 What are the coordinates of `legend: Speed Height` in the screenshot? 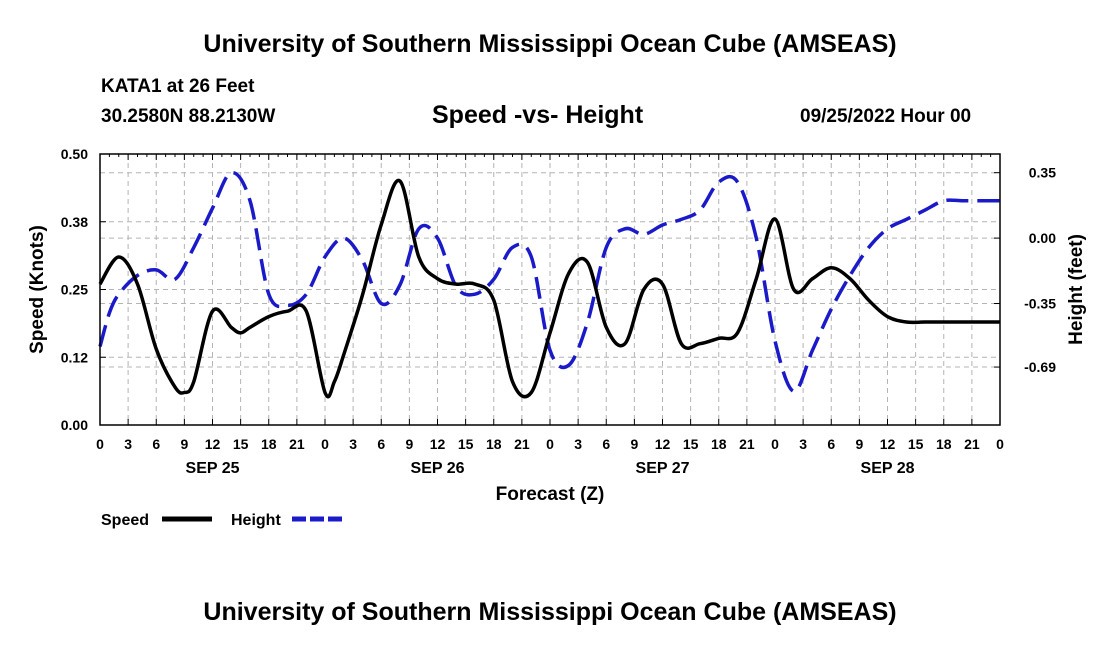 It's located at (221, 520).